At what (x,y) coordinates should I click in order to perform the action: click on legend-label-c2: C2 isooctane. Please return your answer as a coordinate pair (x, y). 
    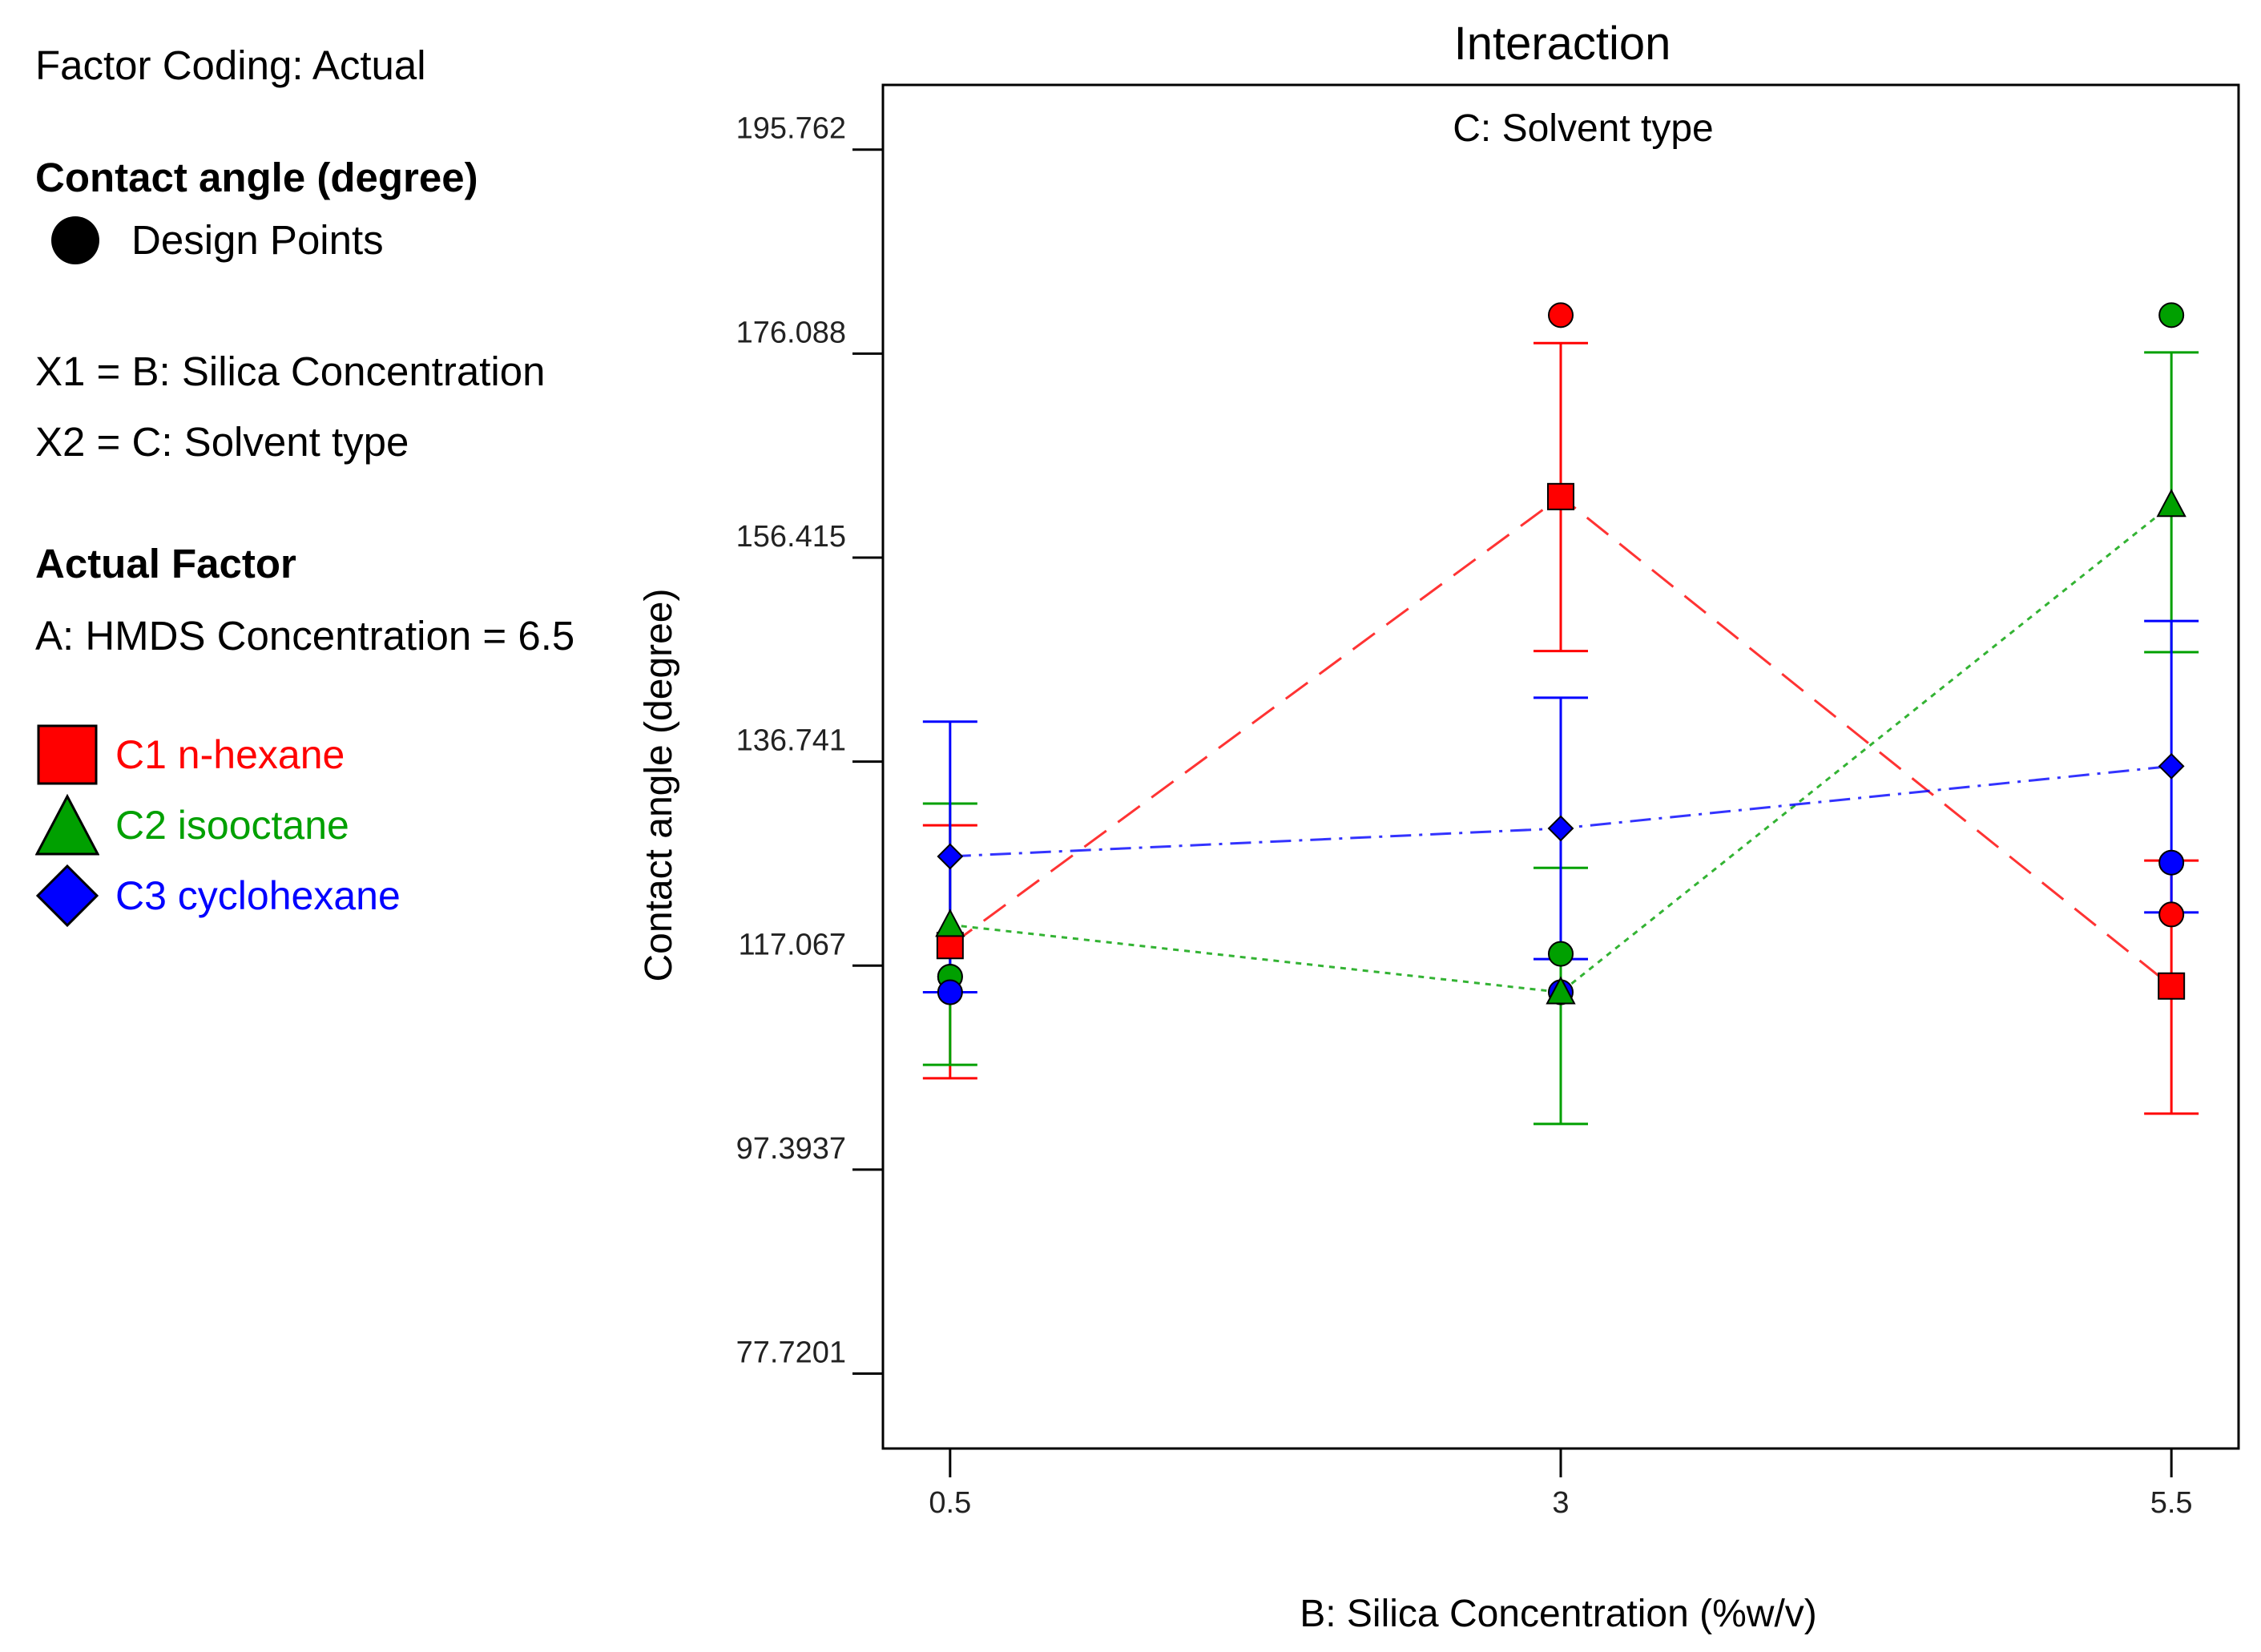
    Looking at the image, I should click on (232, 825).